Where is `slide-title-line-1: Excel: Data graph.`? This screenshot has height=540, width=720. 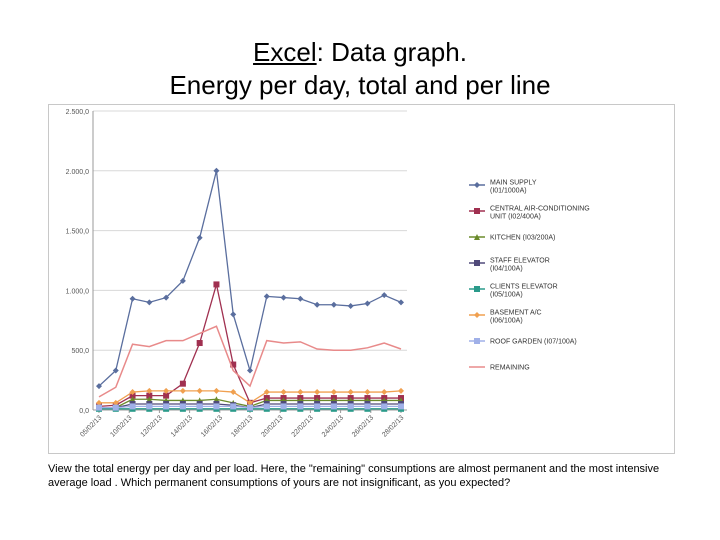 slide-title-line-1: Excel: Data graph. is located at coordinates (360, 52).